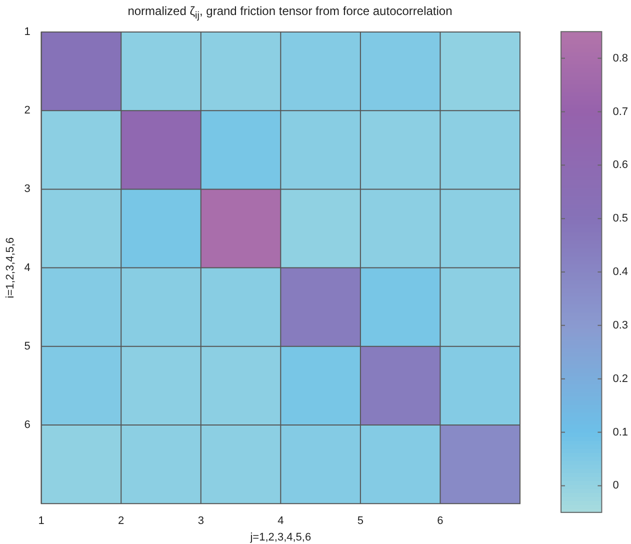  Describe the element at coordinates (620, 432) in the screenshot. I see `color-bar-label: 0.1` at that location.